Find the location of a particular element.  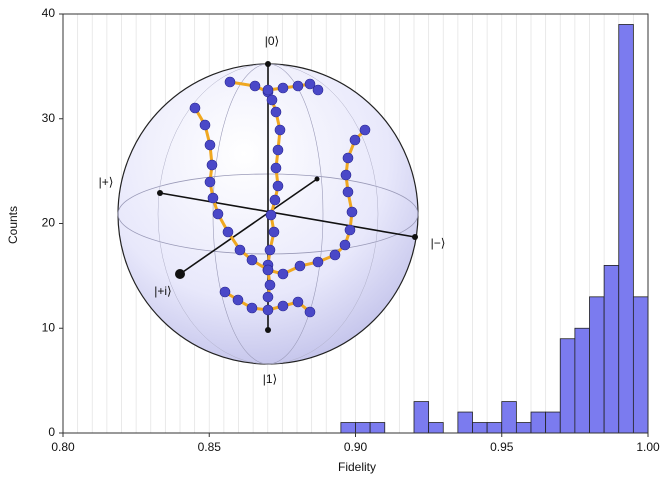

x-tick-label: 0.90 is located at coordinates (356, 447).